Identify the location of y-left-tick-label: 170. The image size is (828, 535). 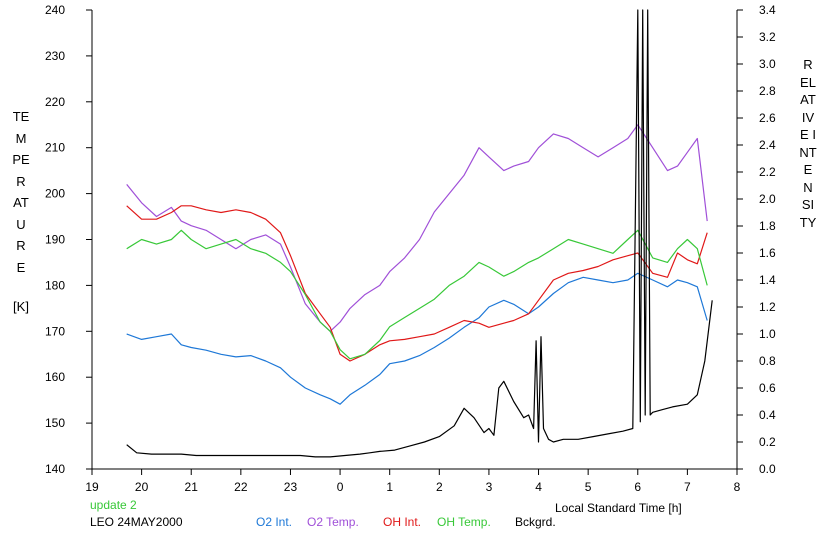
(55, 331).